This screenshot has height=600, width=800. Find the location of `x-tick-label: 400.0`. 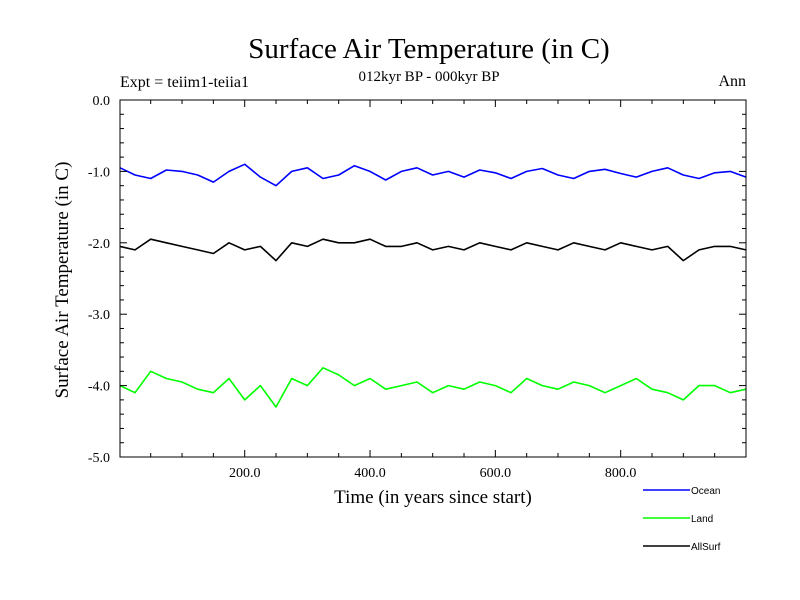

x-tick-label: 400.0 is located at coordinates (370, 473).